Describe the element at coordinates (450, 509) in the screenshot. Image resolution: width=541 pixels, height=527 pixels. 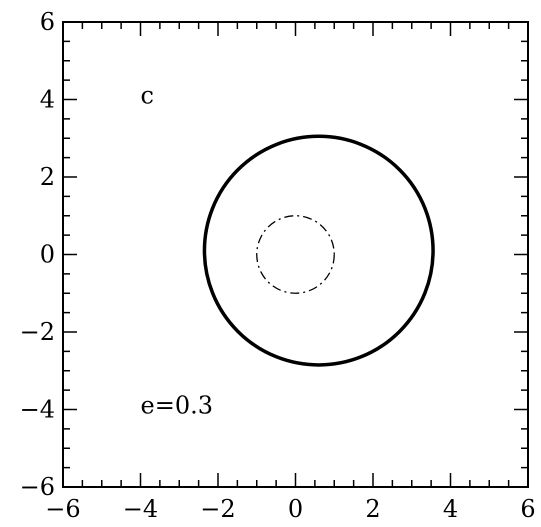
I see `x-tick-label: 4` at that location.